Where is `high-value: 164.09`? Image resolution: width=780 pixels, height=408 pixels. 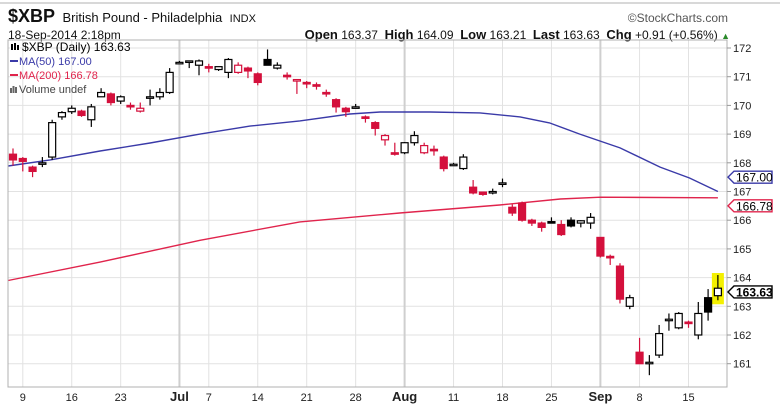
high-value: 164.09 is located at coordinates (435, 35).